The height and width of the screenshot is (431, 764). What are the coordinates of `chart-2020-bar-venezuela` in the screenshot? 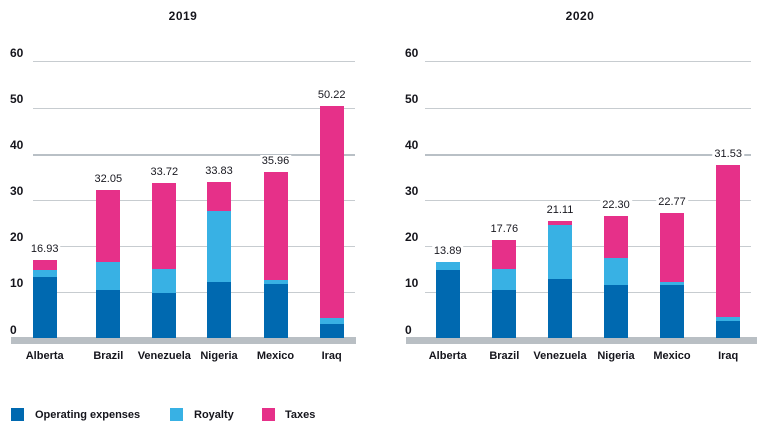 It's located at (560, 279).